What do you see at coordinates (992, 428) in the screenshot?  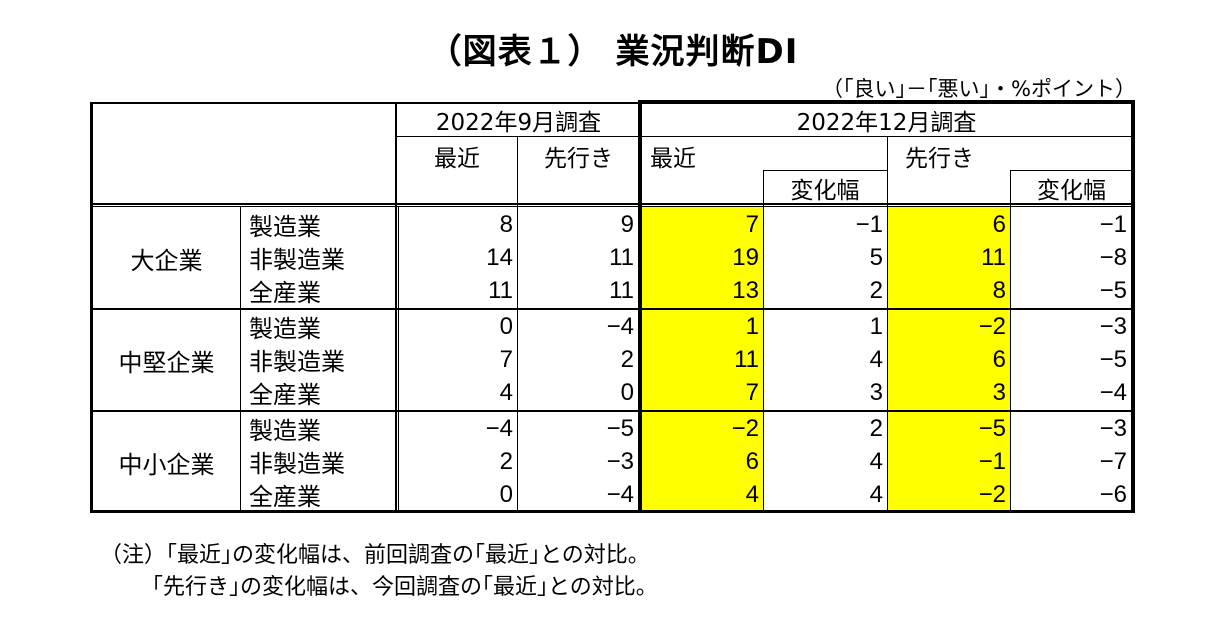 I see `value-dec-outlook: −5` at bounding box center [992, 428].